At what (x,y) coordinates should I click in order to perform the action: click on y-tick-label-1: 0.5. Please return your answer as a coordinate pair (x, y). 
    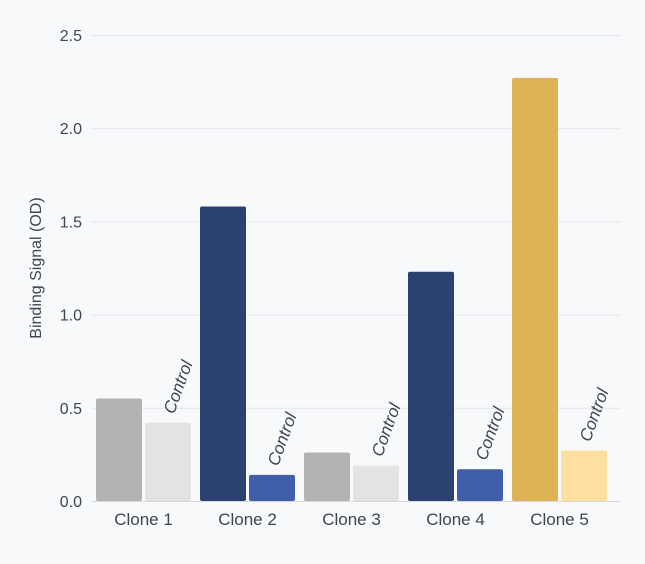
    Looking at the image, I should click on (71, 409).